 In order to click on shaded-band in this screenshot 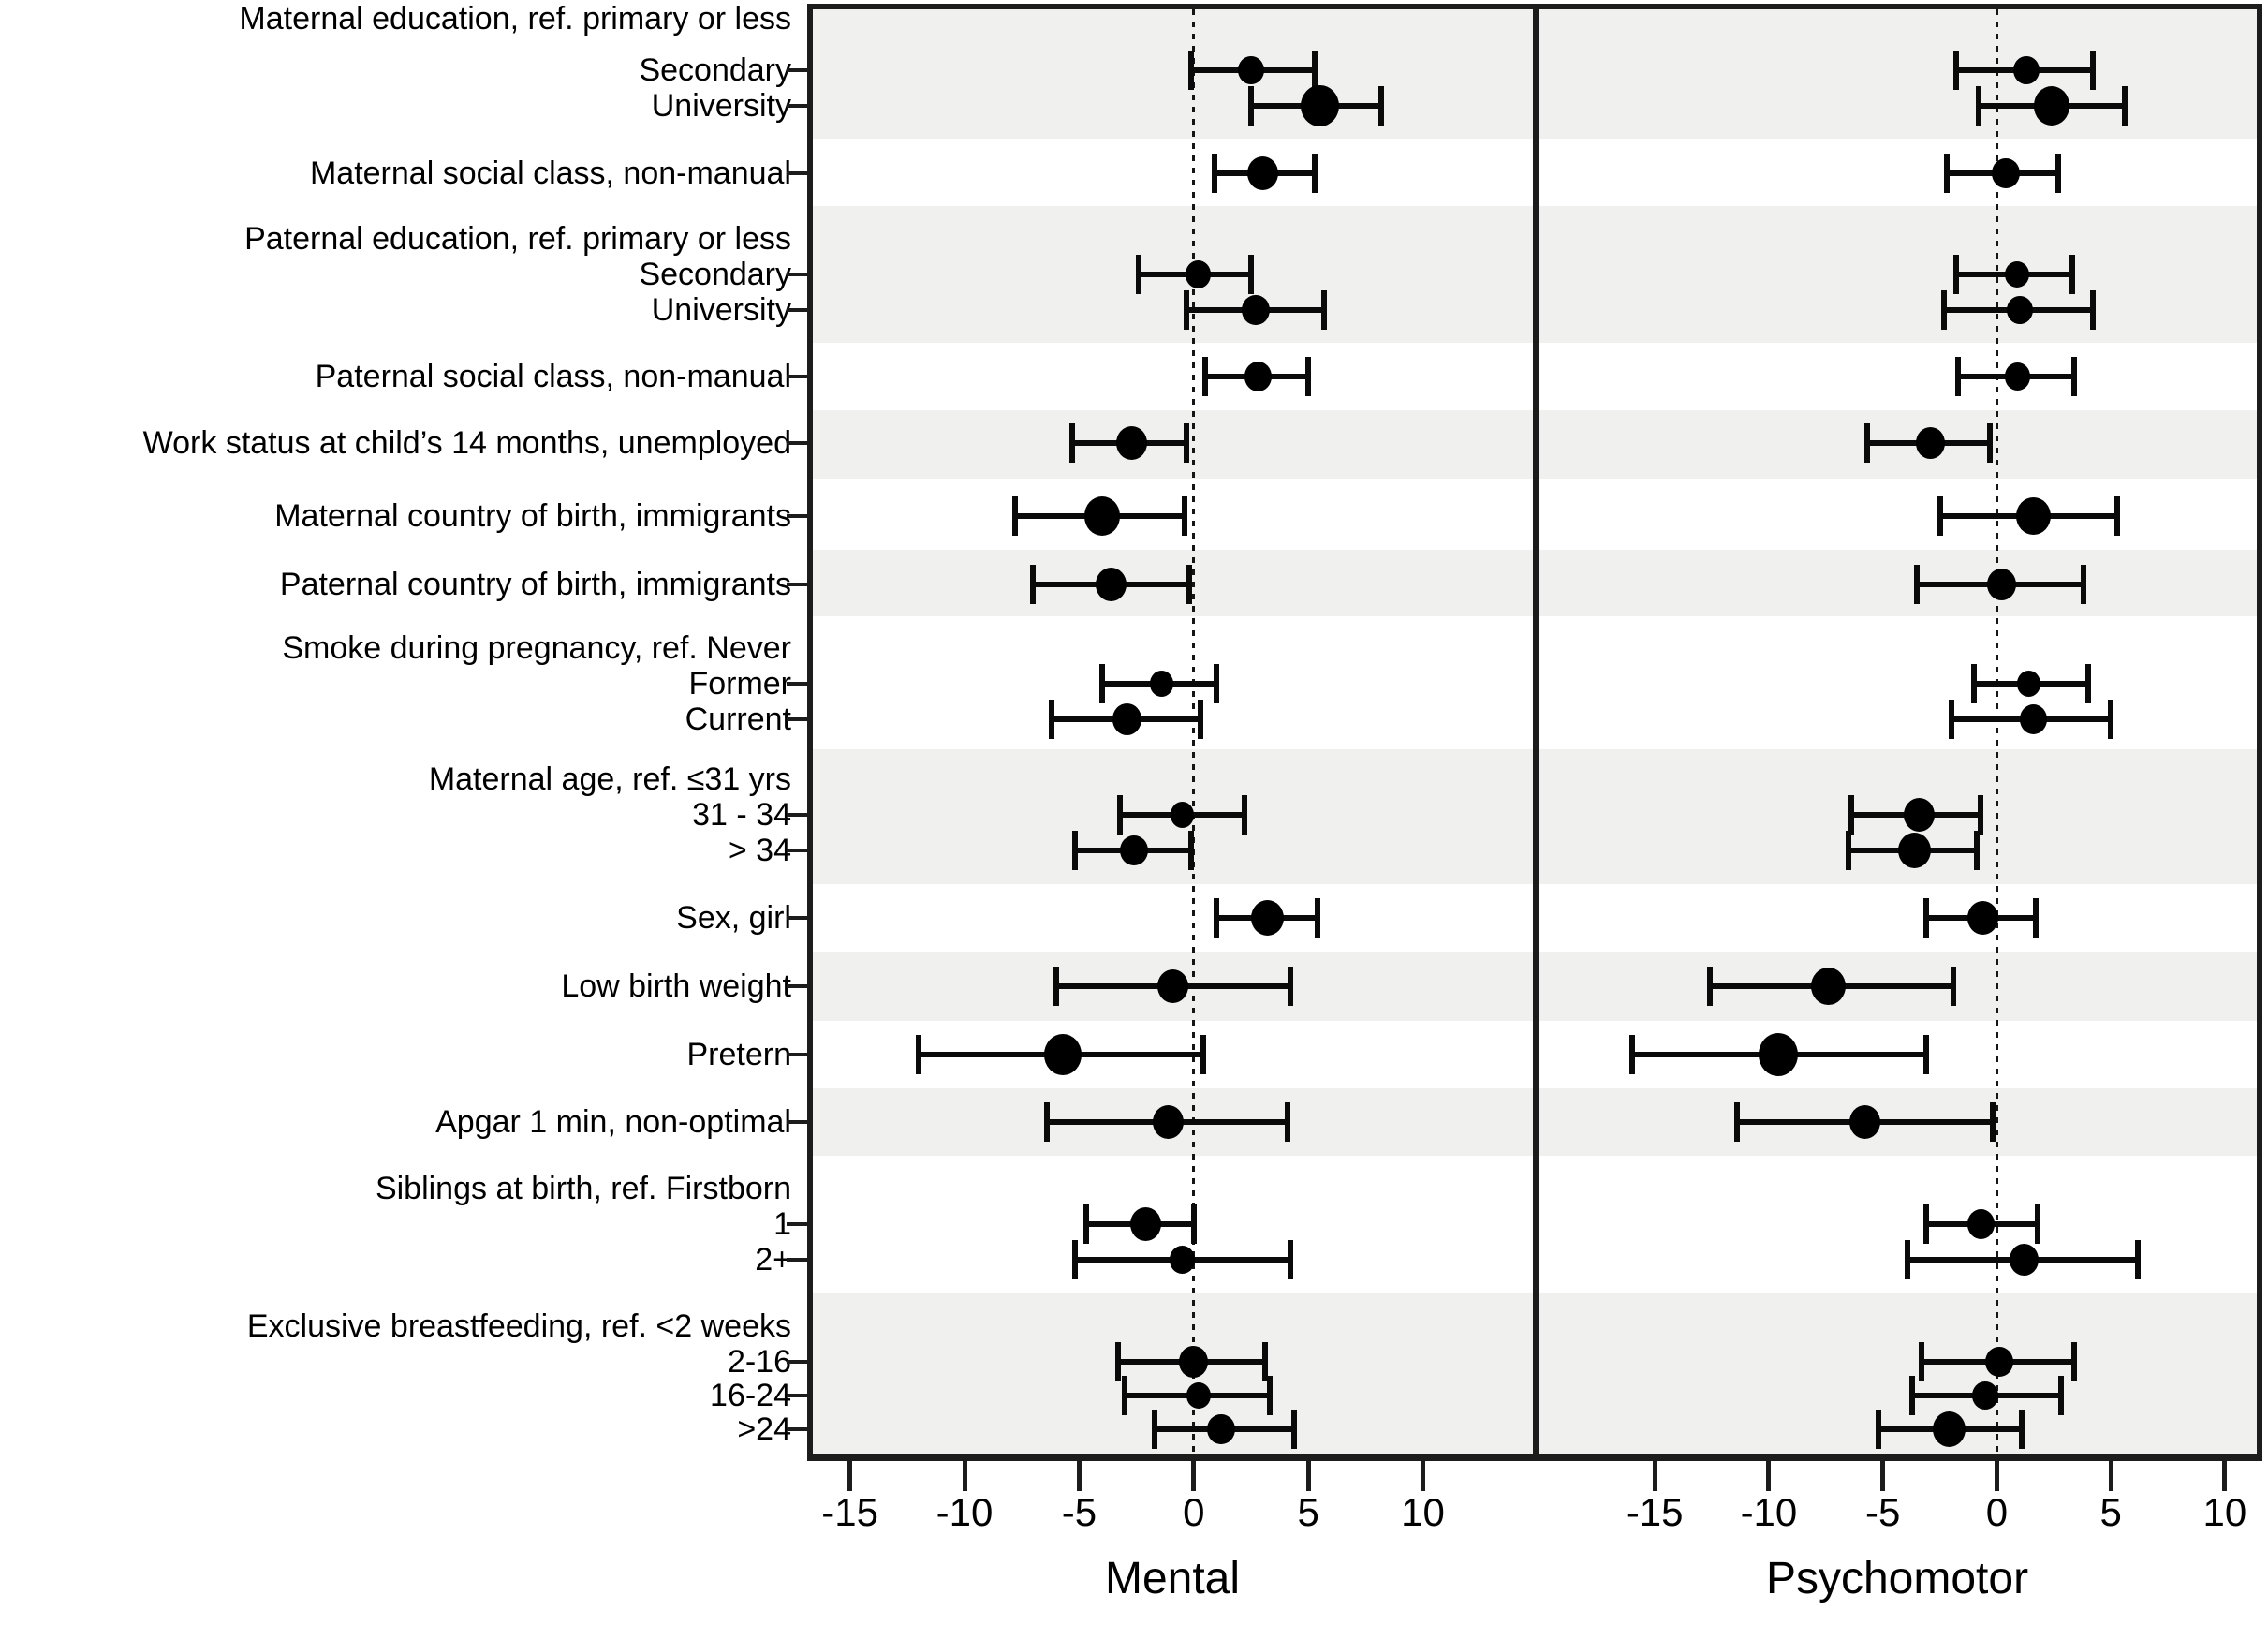, I will do `click(1173, 74)`.